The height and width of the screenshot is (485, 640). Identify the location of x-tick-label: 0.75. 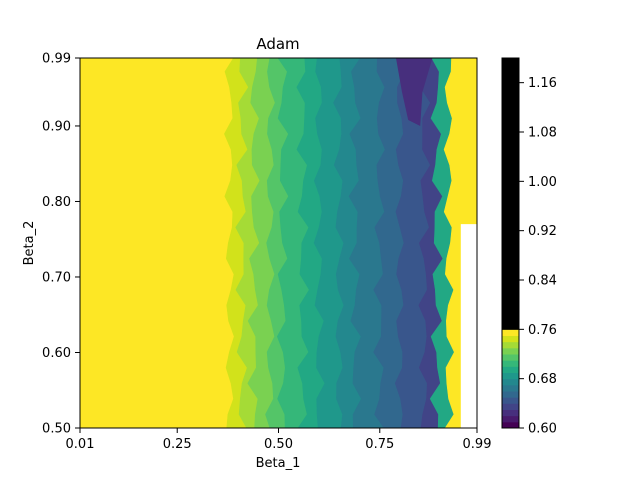
(379, 444).